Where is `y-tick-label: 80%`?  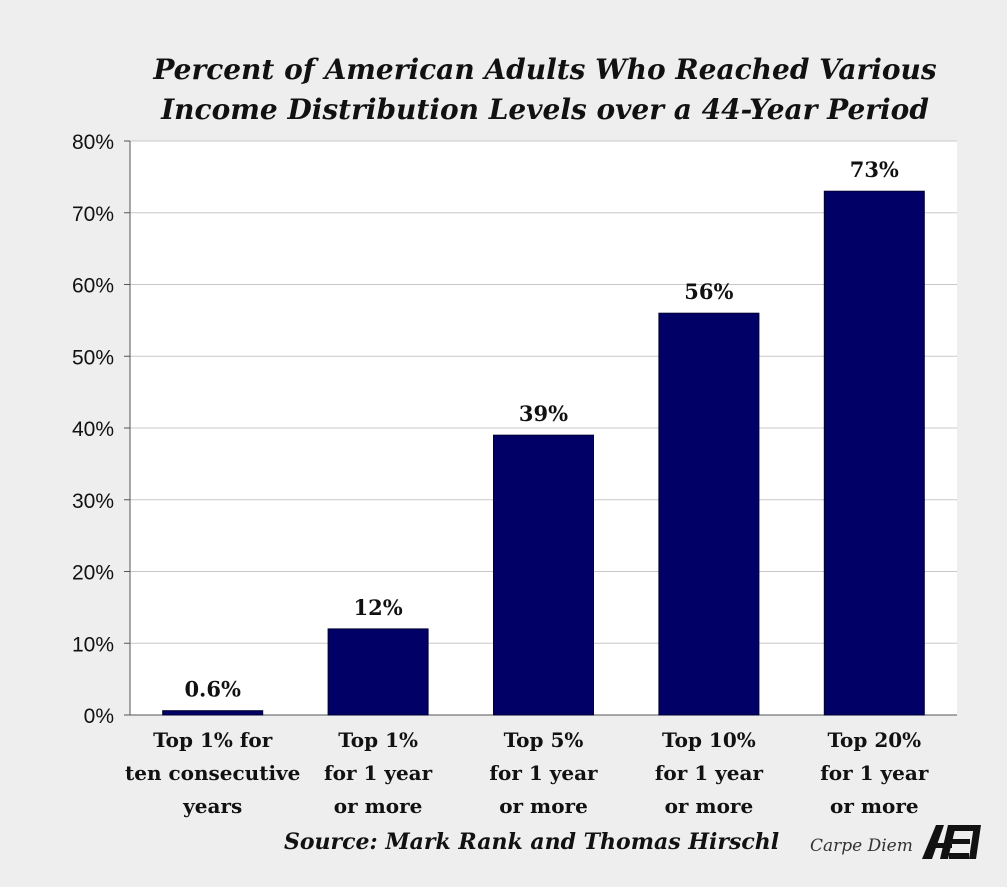 y-tick-label: 80% is located at coordinates (93, 142).